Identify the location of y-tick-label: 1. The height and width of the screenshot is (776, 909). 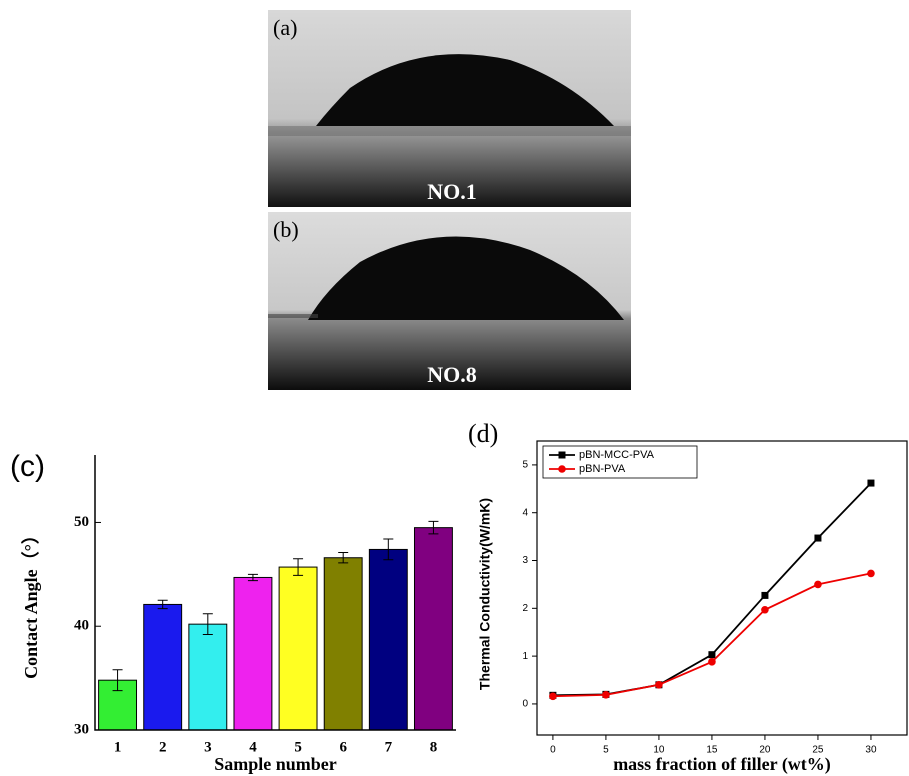
(525, 656).